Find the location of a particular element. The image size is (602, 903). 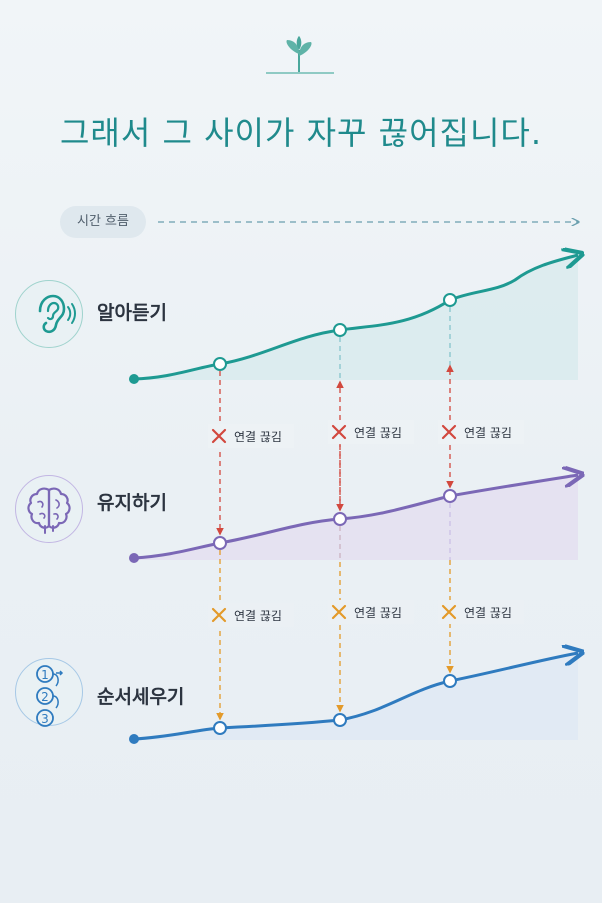

break-label-upper-1: 연결 끊김 is located at coordinates (258, 437).